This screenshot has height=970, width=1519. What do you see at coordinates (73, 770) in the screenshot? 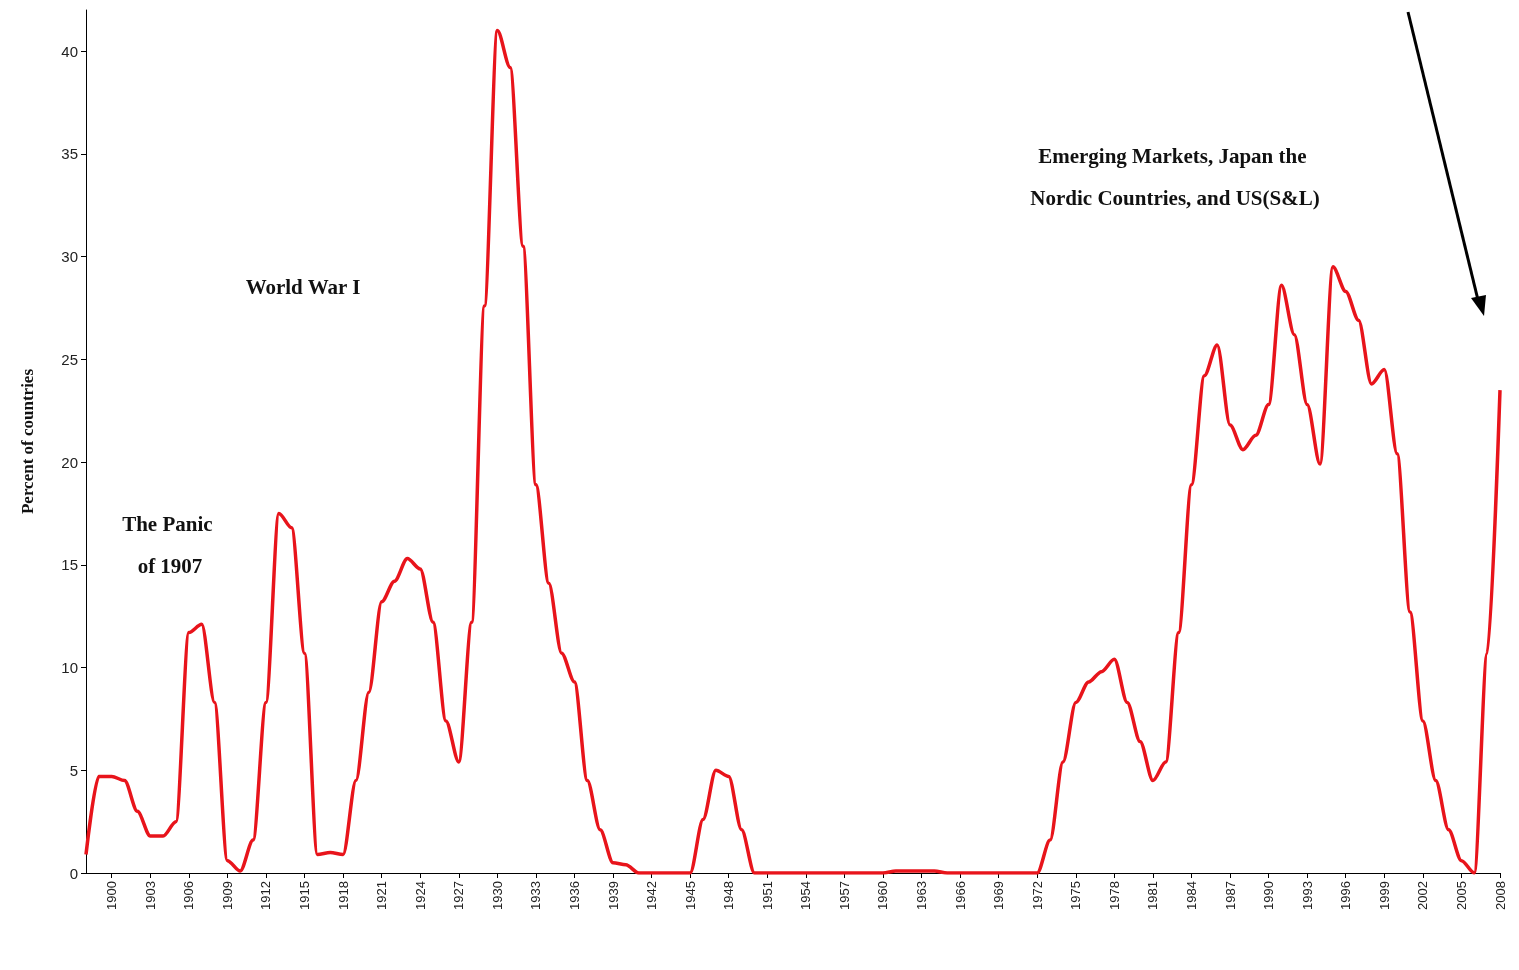
I see `y-tick-label: 5` at bounding box center [73, 770].